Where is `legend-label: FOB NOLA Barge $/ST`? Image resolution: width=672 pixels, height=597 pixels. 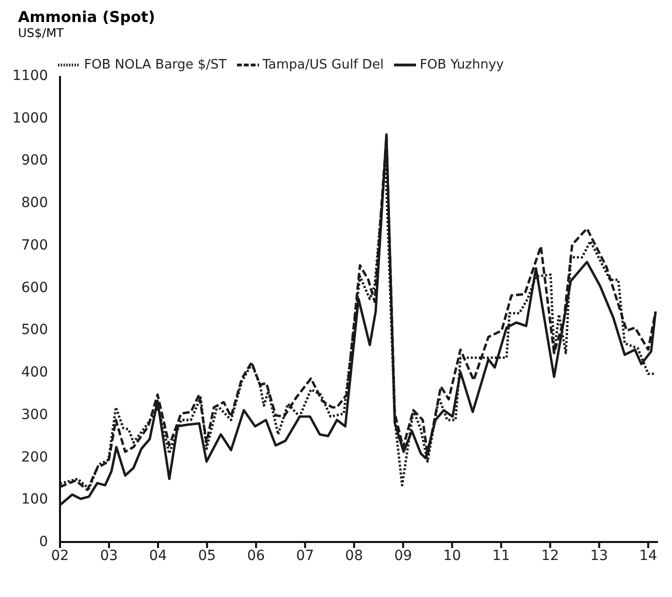
legend-label: FOB NOLA Barge $/ST is located at coordinates (155, 65).